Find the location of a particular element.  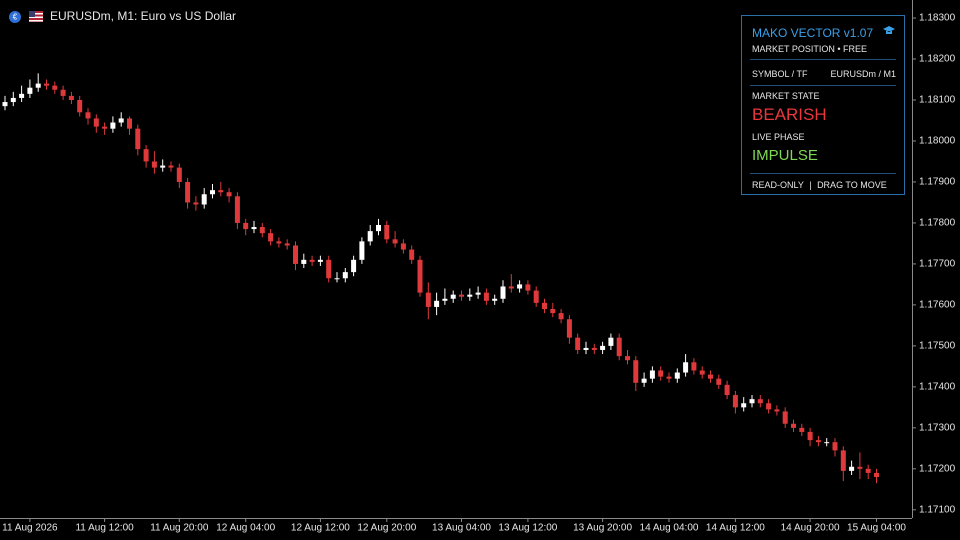

y-tick-label: 1.17100 is located at coordinates (937, 509).